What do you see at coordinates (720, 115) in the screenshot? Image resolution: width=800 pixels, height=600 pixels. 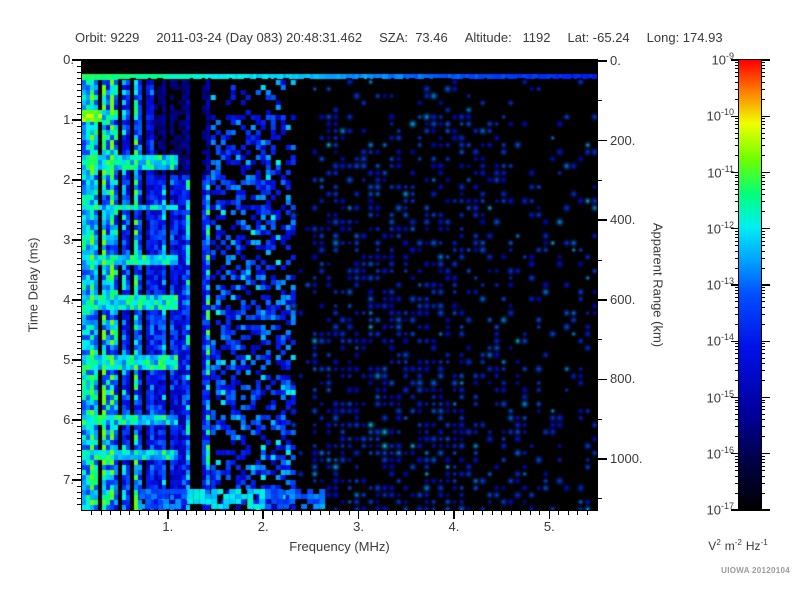 I see `cbar-tick-label: 10-10` at bounding box center [720, 115].